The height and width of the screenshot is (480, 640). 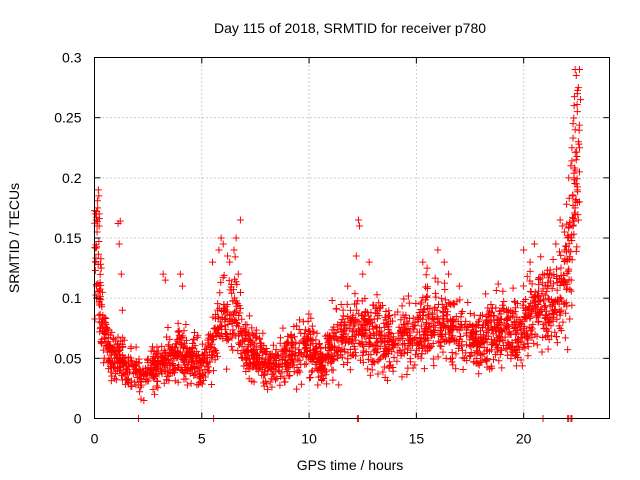 What do you see at coordinates (202, 439) in the screenshot?
I see `x-tick-label: 5` at bounding box center [202, 439].